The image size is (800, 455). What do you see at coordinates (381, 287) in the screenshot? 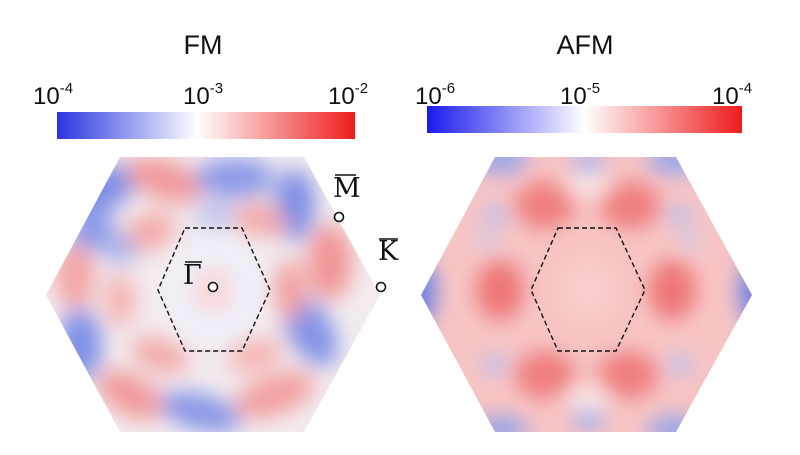
I see `k-point-marker` at bounding box center [381, 287].